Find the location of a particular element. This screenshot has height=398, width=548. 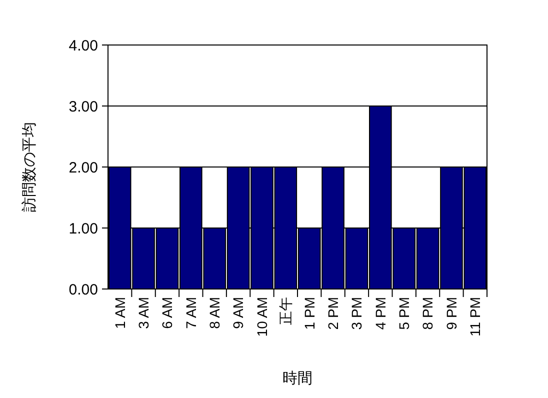

y-tick-label: 3.00 is located at coordinates (83, 107).